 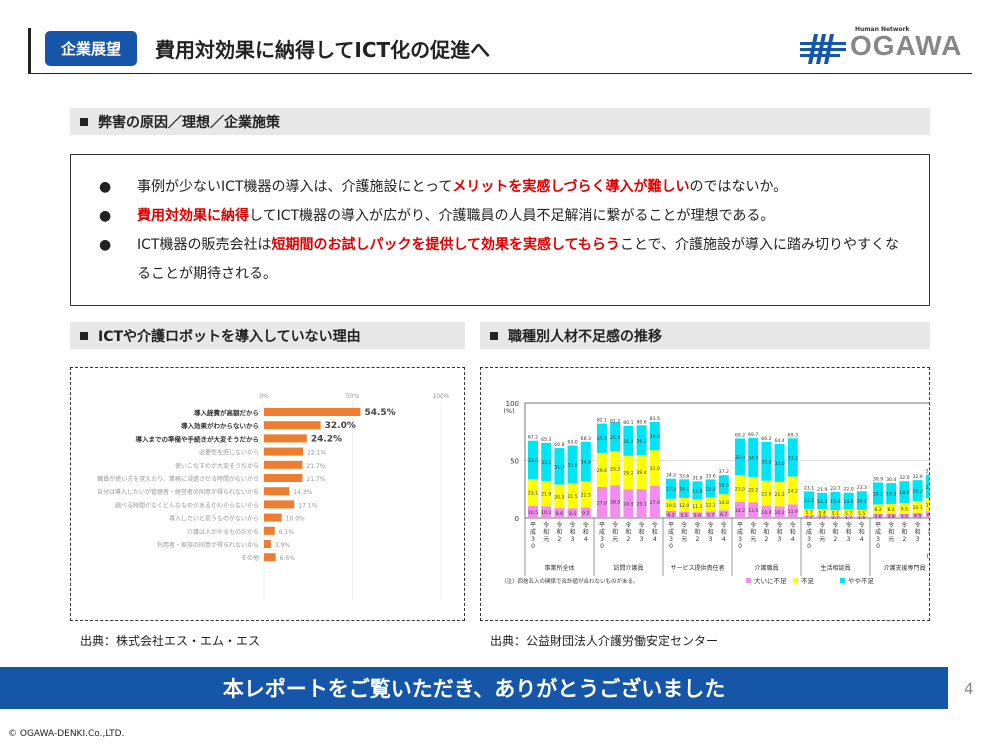 What do you see at coordinates (193, 216) in the screenshot?
I see `emphasis-text: 費用対効果に納得` at bounding box center [193, 216].